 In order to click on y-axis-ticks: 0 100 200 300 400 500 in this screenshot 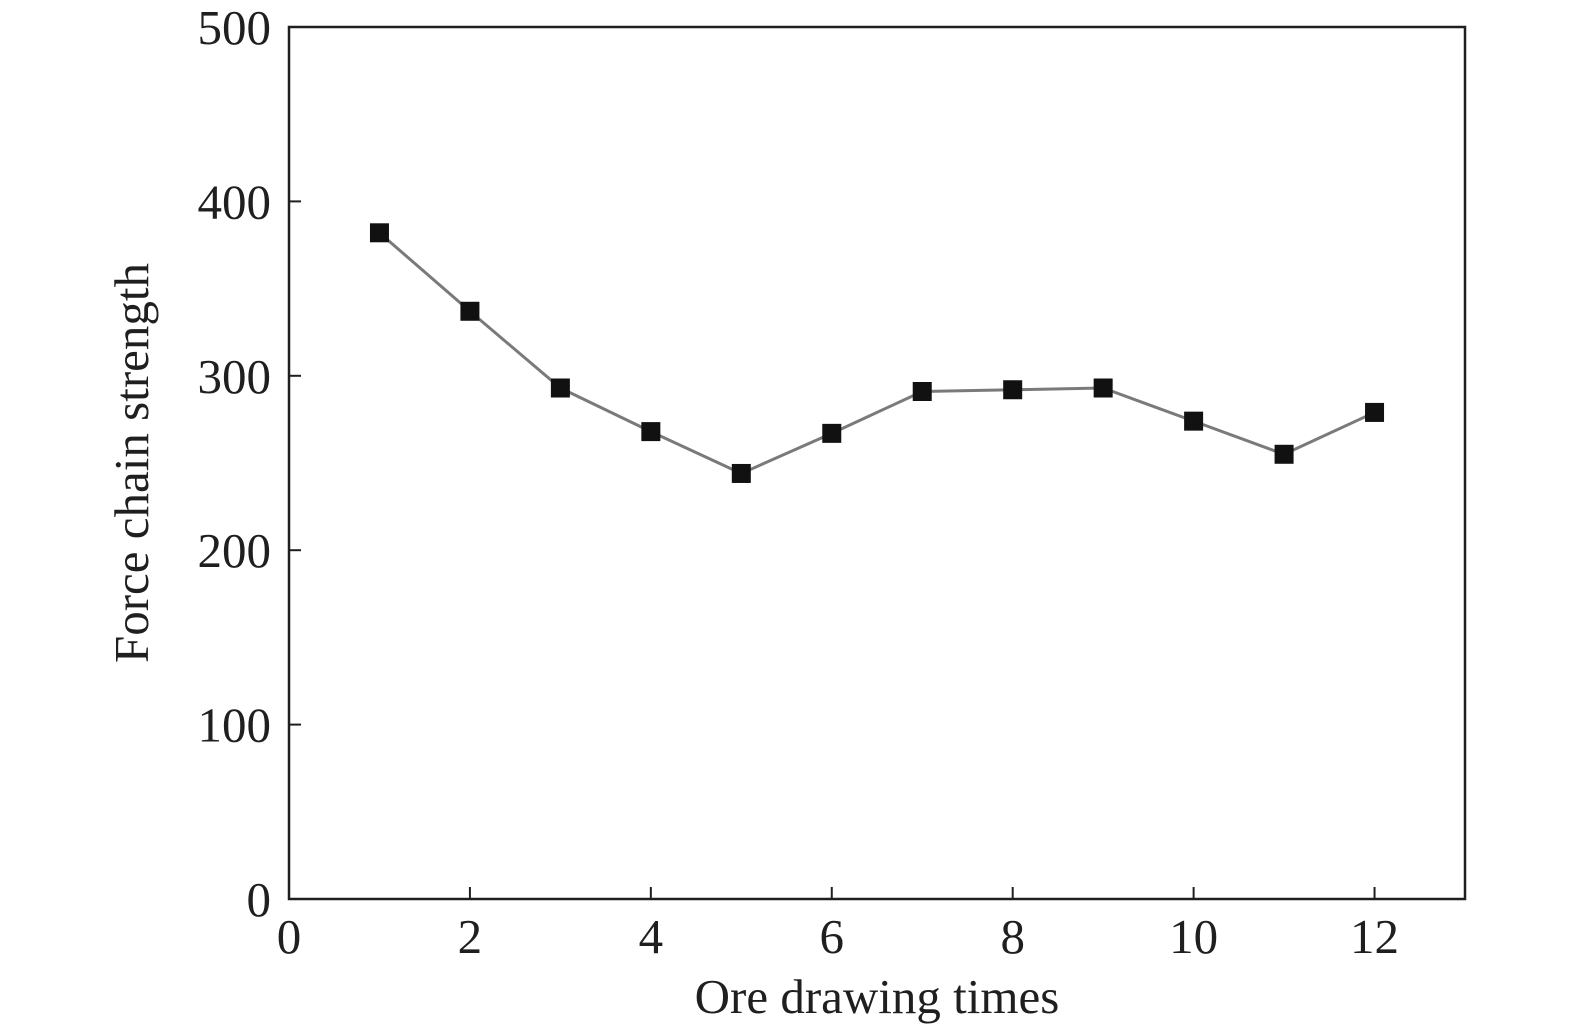, I will do `click(249, 463)`.